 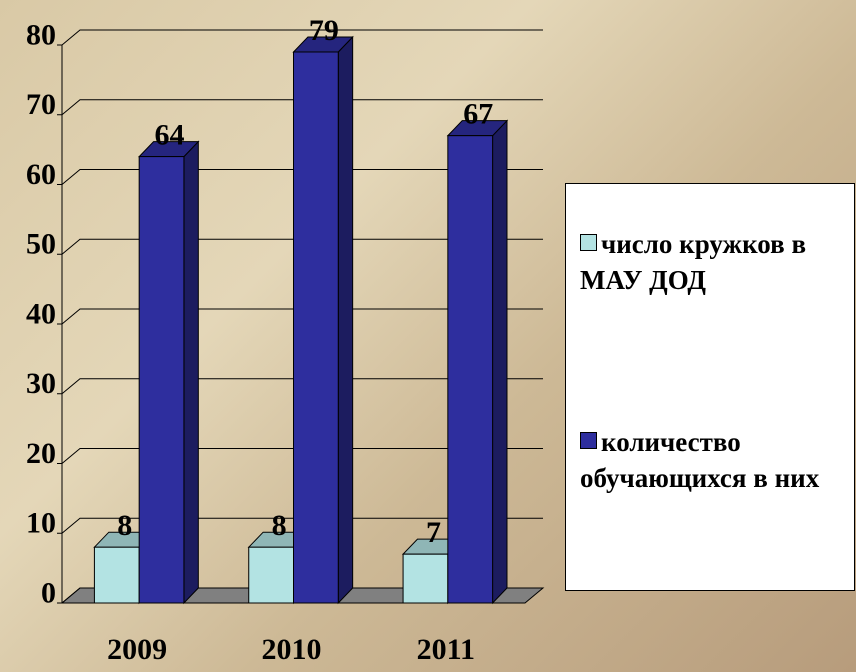 I want to click on y-tick-label: 20, so click(x=41, y=453).